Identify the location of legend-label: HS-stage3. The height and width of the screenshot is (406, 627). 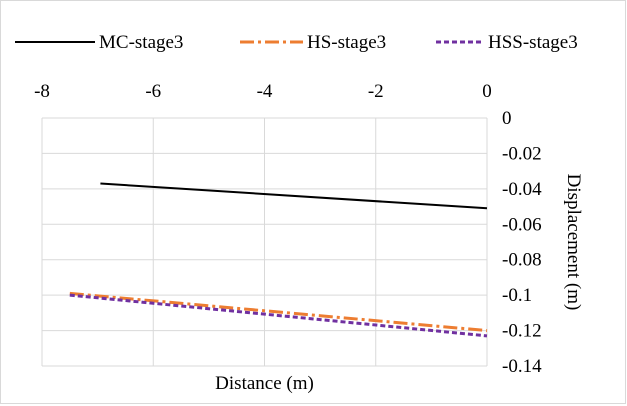
(346, 42).